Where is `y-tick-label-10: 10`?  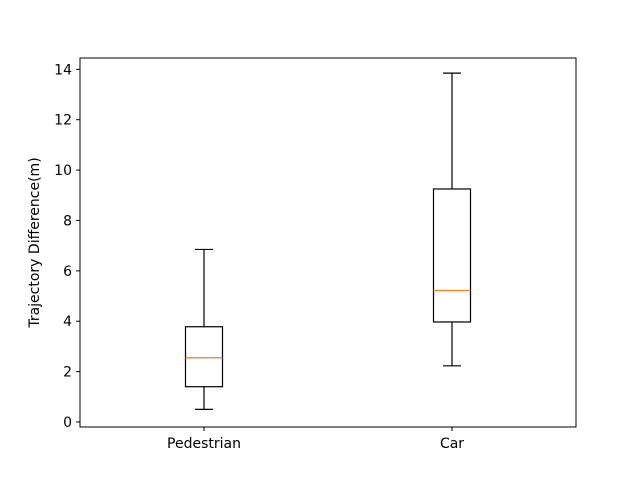 y-tick-label-10: 10 is located at coordinates (63, 171).